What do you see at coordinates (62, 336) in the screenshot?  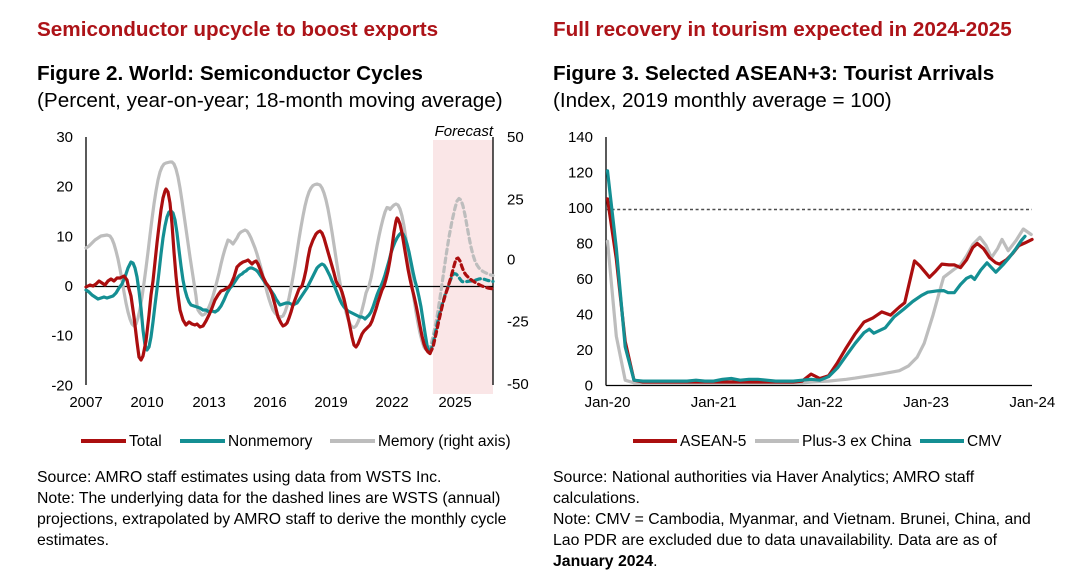 I see `svg-text: -10` at bounding box center [62, 336].